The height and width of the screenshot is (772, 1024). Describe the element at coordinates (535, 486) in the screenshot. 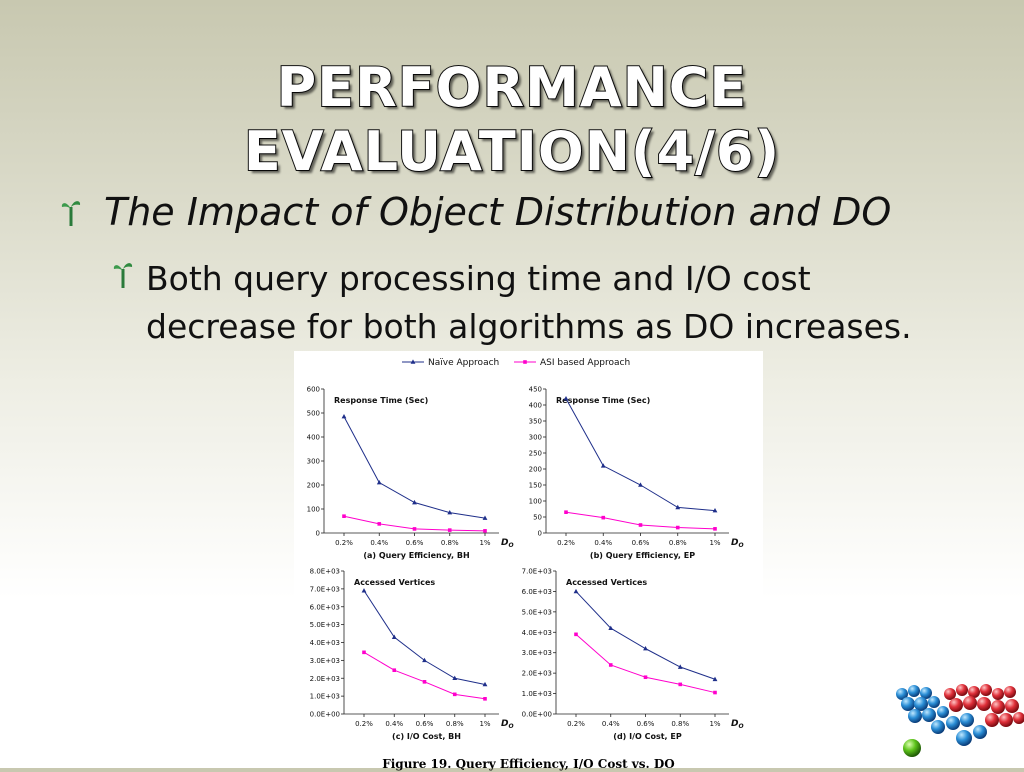

I see `y-tick-label: 150` at that location.